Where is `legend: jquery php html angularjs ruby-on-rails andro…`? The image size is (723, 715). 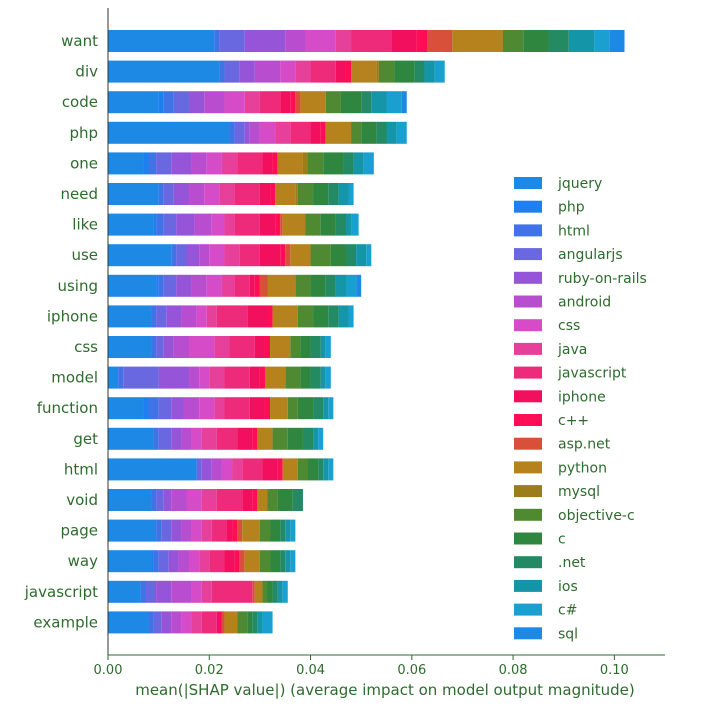
legend: jquery php html angularjs ruby-on-rails andro… is located at coordinates (580, 409).